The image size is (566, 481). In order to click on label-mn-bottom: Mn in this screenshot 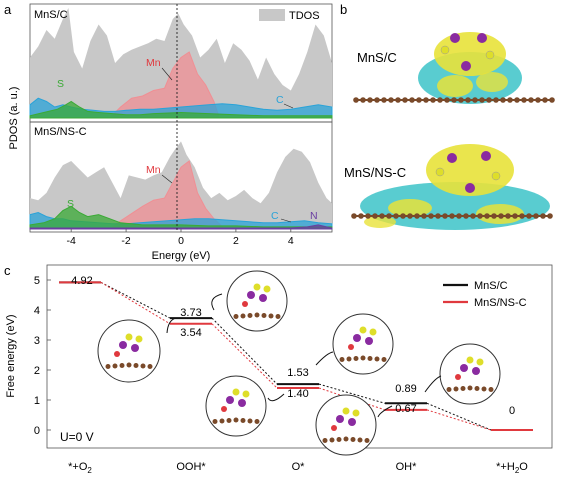, I will do `click(153, 170)`.